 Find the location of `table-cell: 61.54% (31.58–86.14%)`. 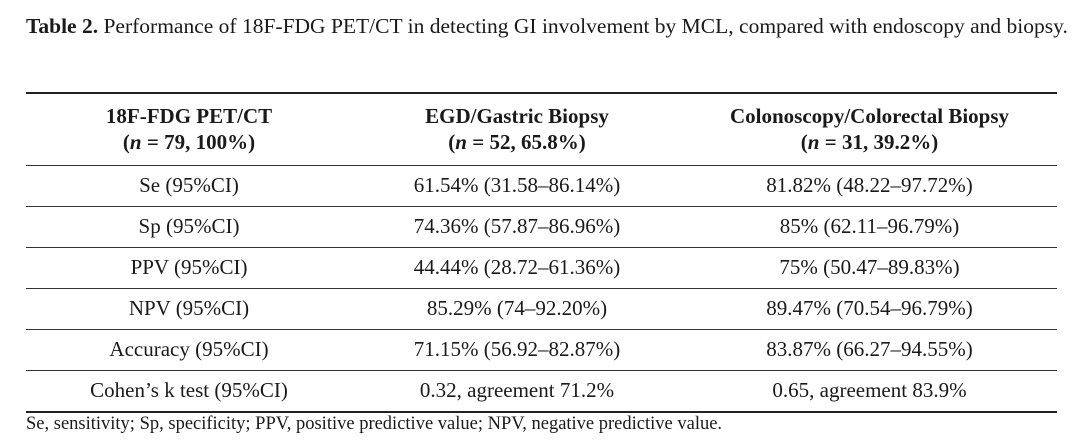

table-cell: 61.54% (31.58–86.14%) is located at coordinates (517, 186).